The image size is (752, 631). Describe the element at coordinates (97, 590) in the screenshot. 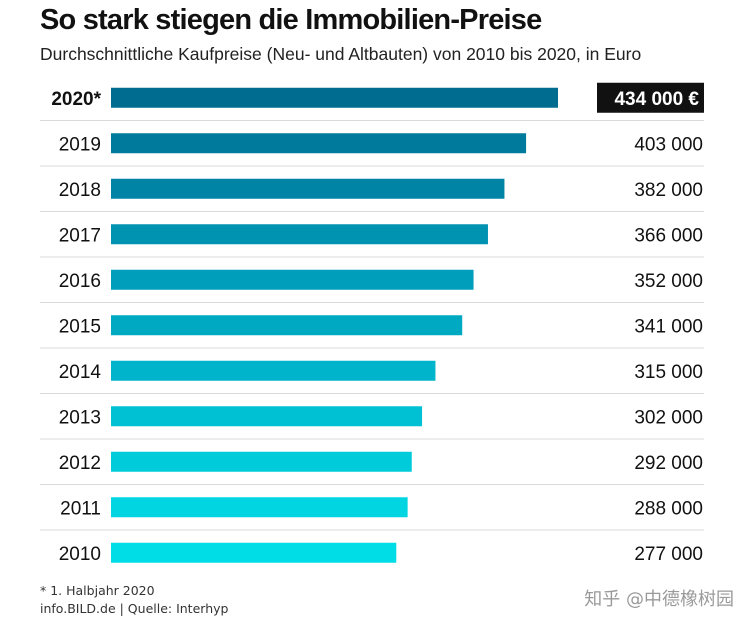

I see `footnote: * 1. Halbjahr 2020` at that location.